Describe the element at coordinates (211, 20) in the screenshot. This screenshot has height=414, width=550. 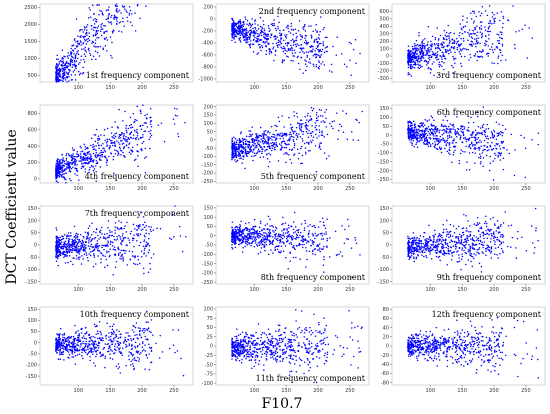
I see `y-tick-label: 0` at that location.